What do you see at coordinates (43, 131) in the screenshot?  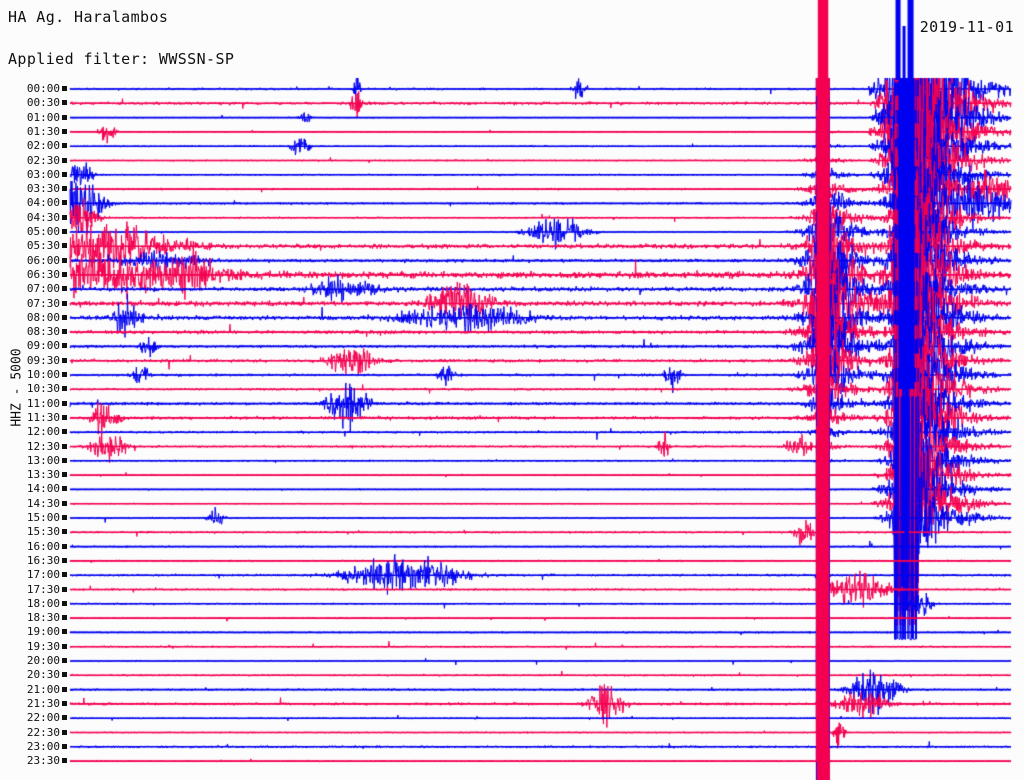 I see `time-label: 01:30` at bounding box center [43, 131].